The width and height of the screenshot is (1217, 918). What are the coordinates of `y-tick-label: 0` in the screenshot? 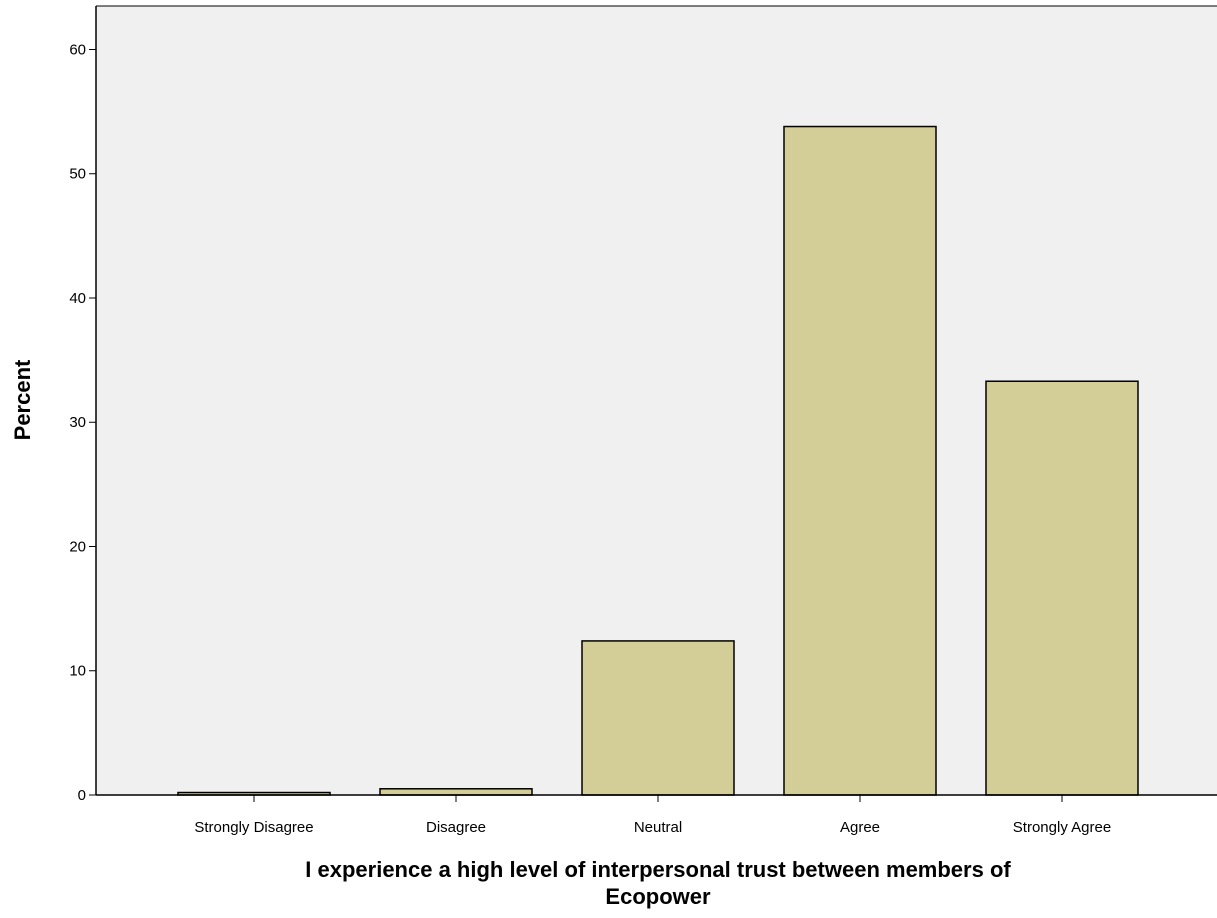 It's located at (82, 795).